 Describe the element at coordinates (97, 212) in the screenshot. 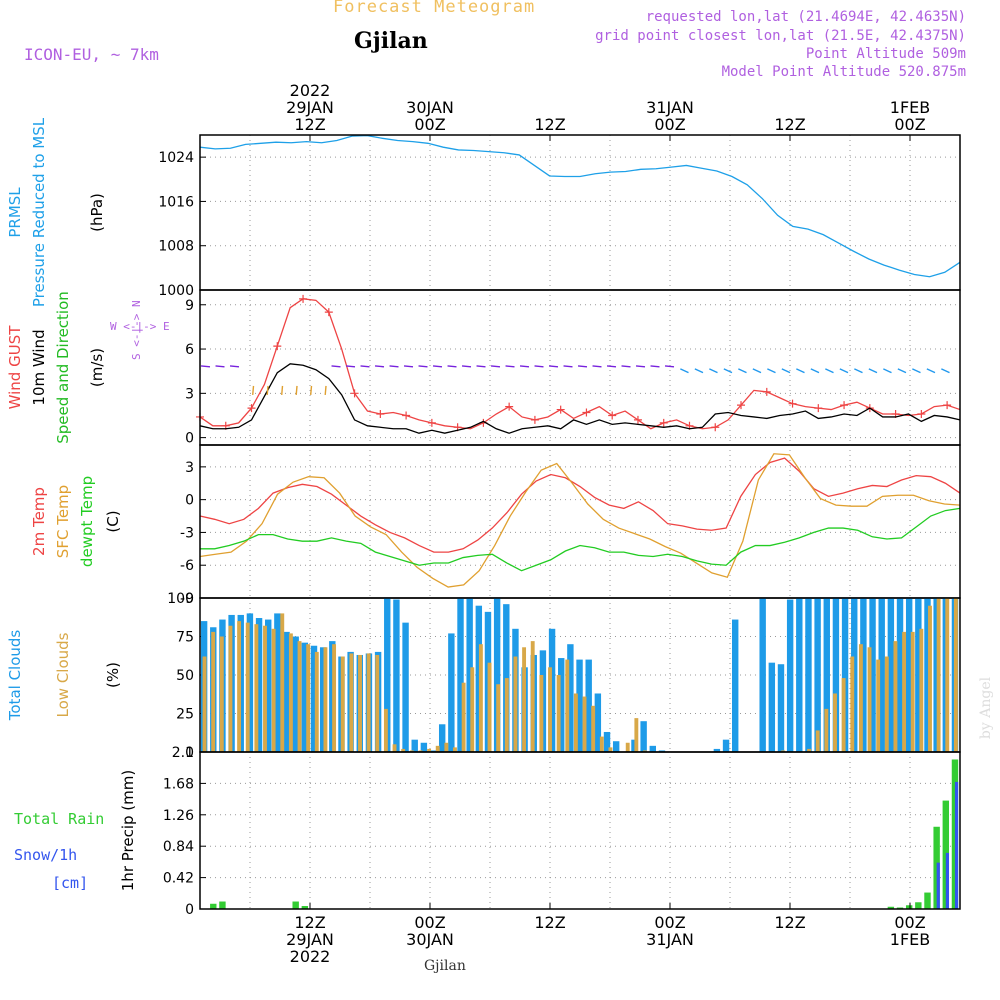

I see `axis-label-pressure: (hPa)` at that location.